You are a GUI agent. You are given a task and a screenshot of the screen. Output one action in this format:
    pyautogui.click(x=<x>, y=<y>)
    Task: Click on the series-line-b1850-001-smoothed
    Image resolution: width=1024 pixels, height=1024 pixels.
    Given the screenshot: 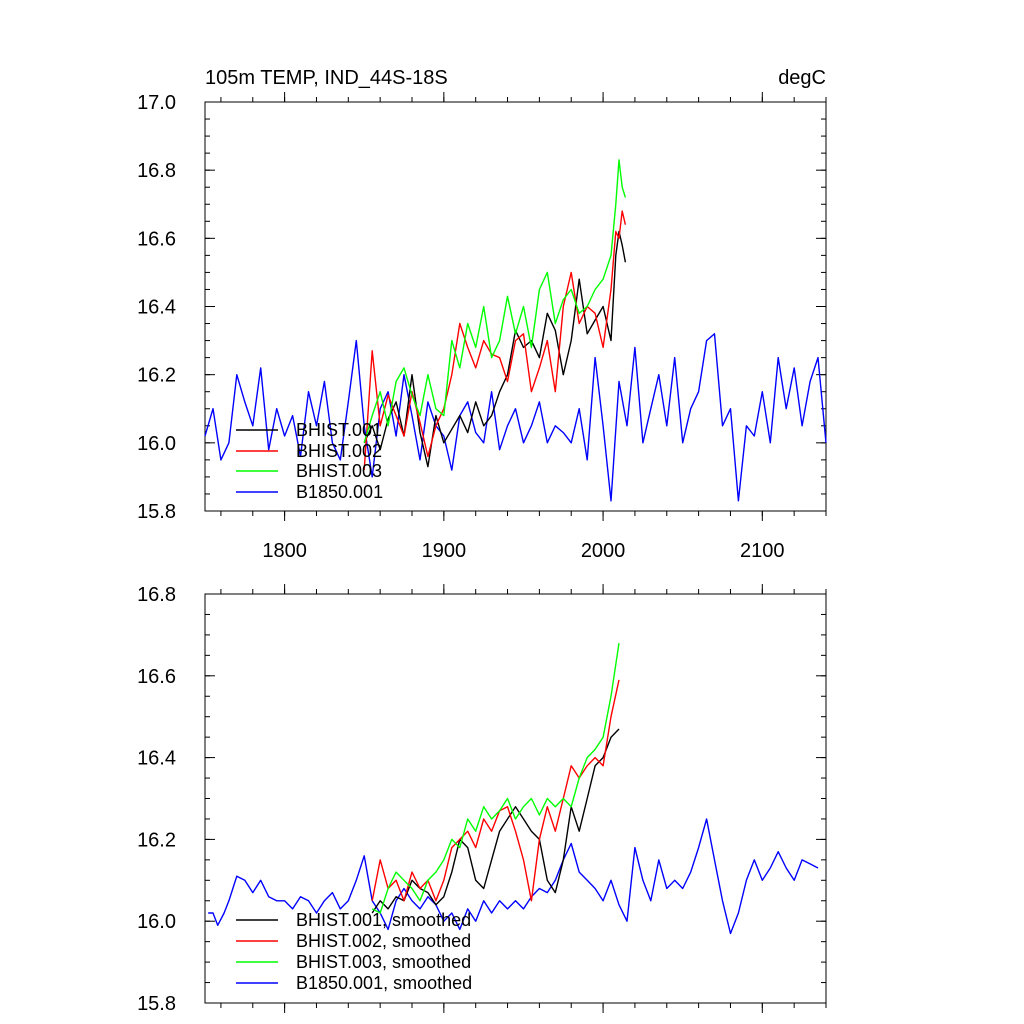 What is the action you would take?
    pyautogui.click(x=513, y=876)
    